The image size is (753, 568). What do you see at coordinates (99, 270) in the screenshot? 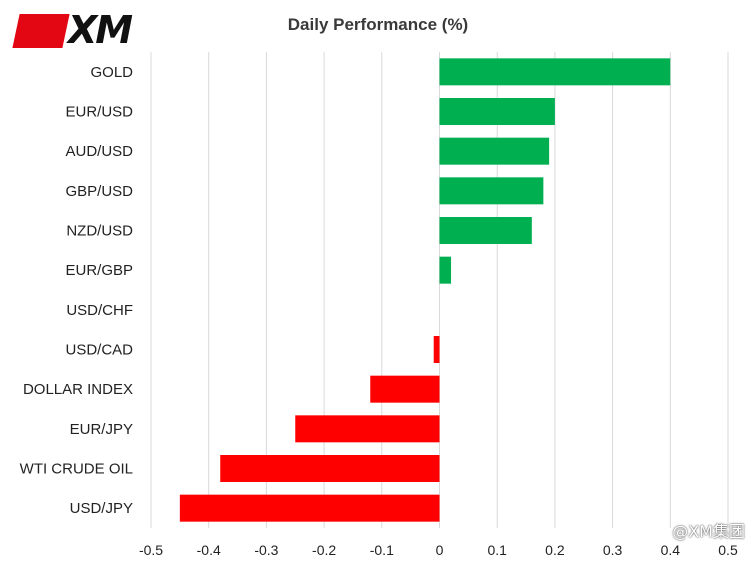
I see `category-label: EUR/GBP` at bounding box center [99, 270].